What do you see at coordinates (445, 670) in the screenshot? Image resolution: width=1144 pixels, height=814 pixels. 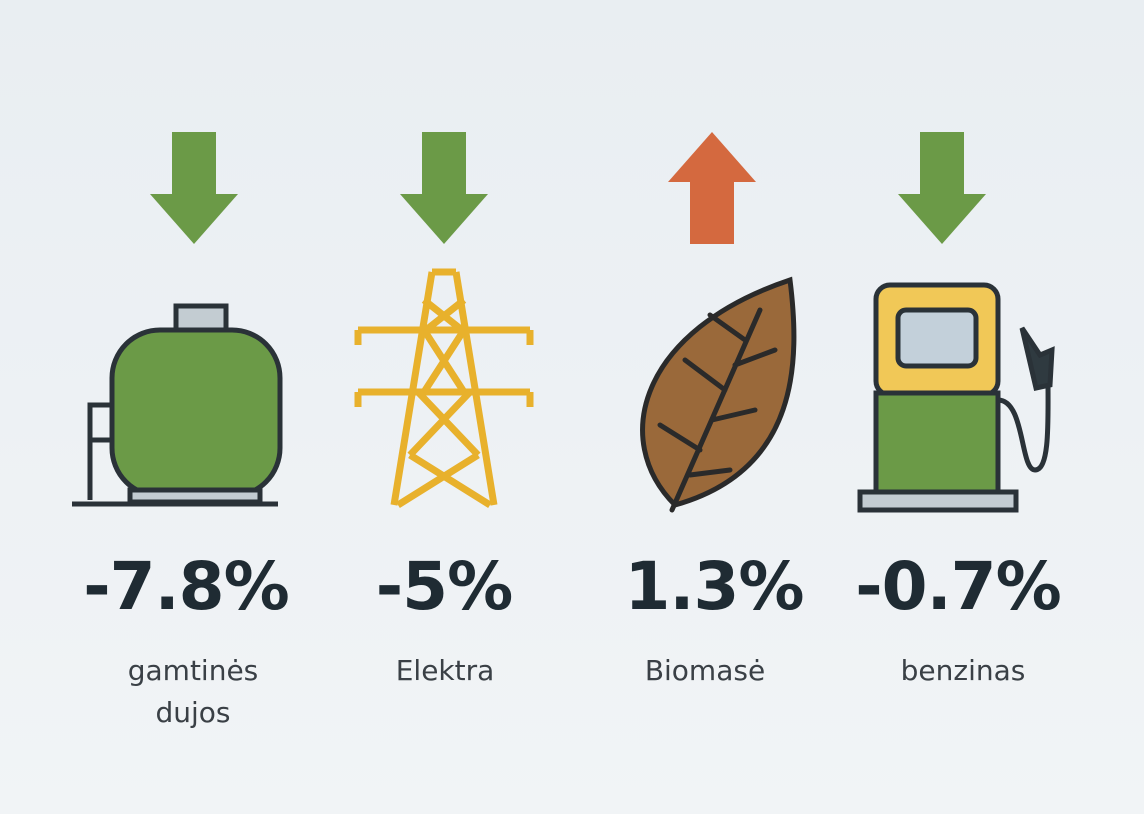 I see `label: Elektra` at bounding box center [445, 670].